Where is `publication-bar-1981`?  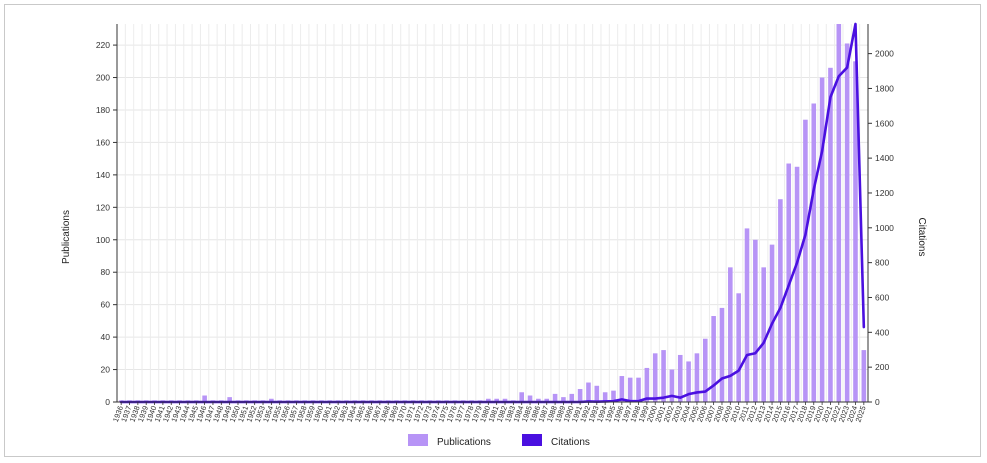 publication-bar-1981 is located at coordinates (496, 400).